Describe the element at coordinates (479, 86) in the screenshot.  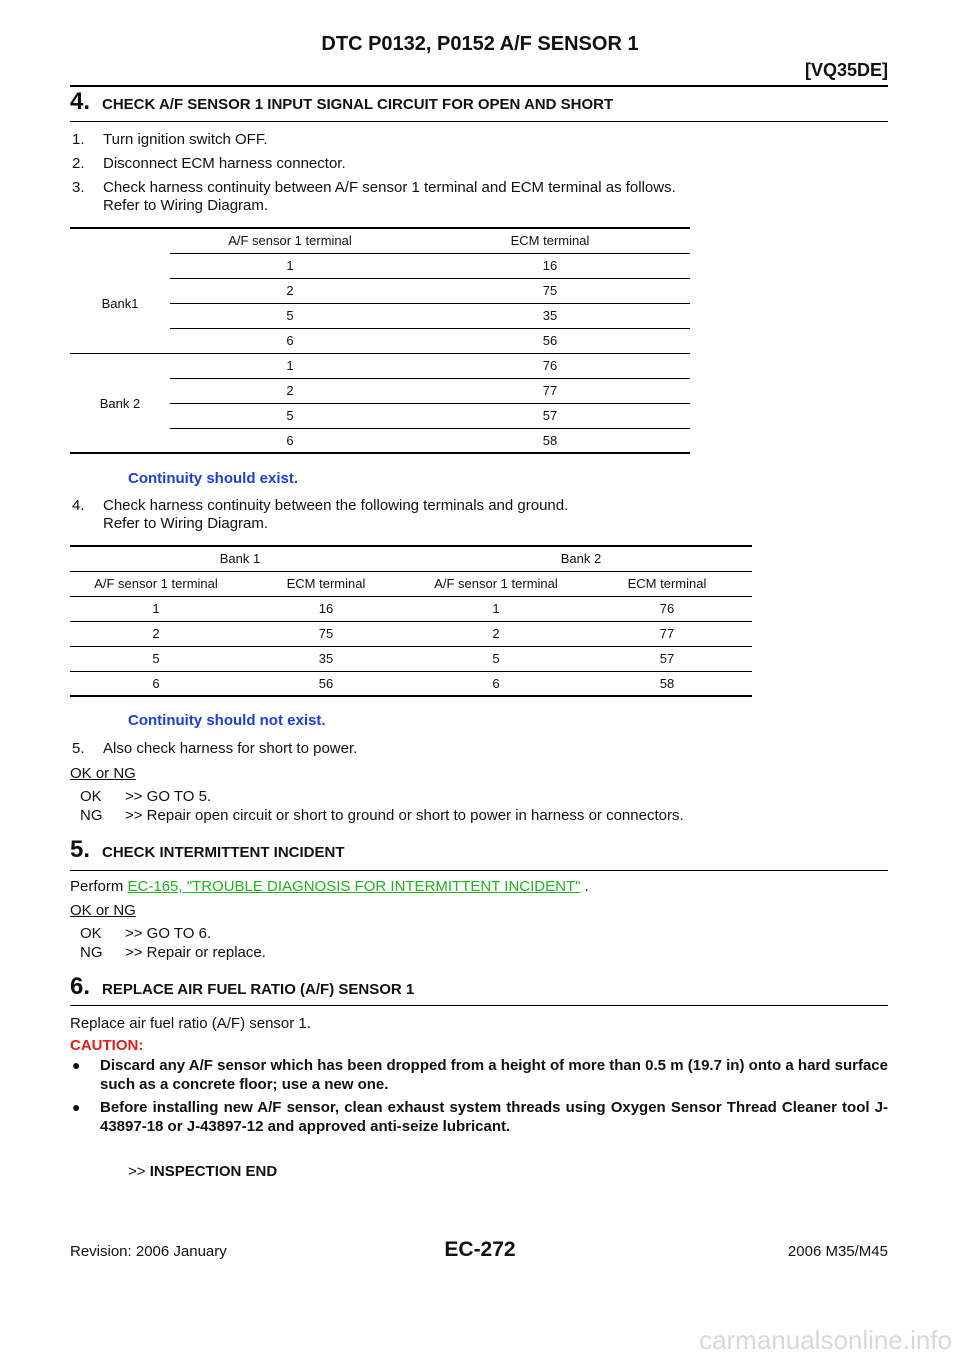
I see `header-rule` at that location.